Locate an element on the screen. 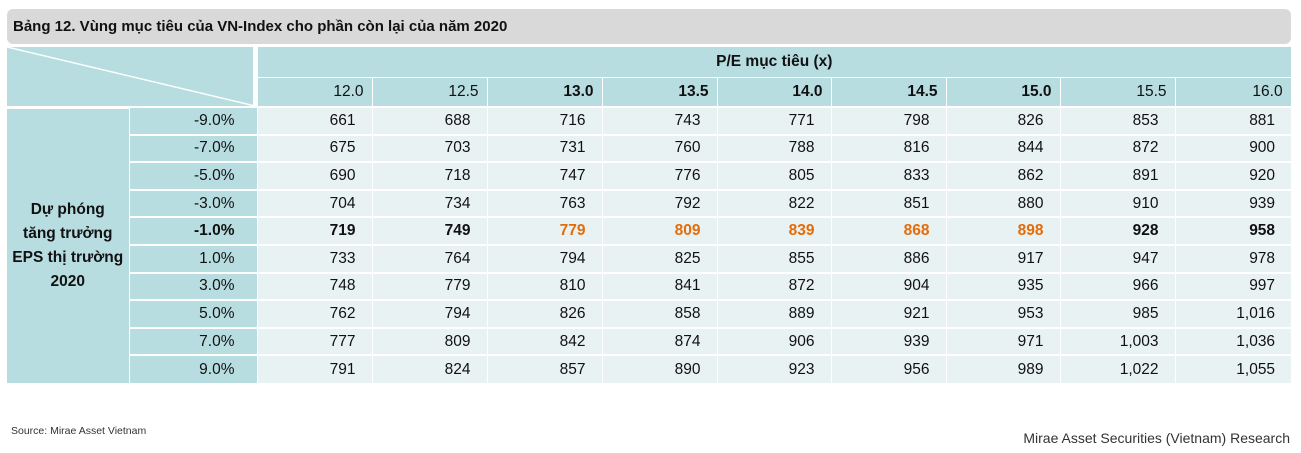 The image size is (1301, 453). pe-header-cell: 12.5 is located at coordinates (429, 91).